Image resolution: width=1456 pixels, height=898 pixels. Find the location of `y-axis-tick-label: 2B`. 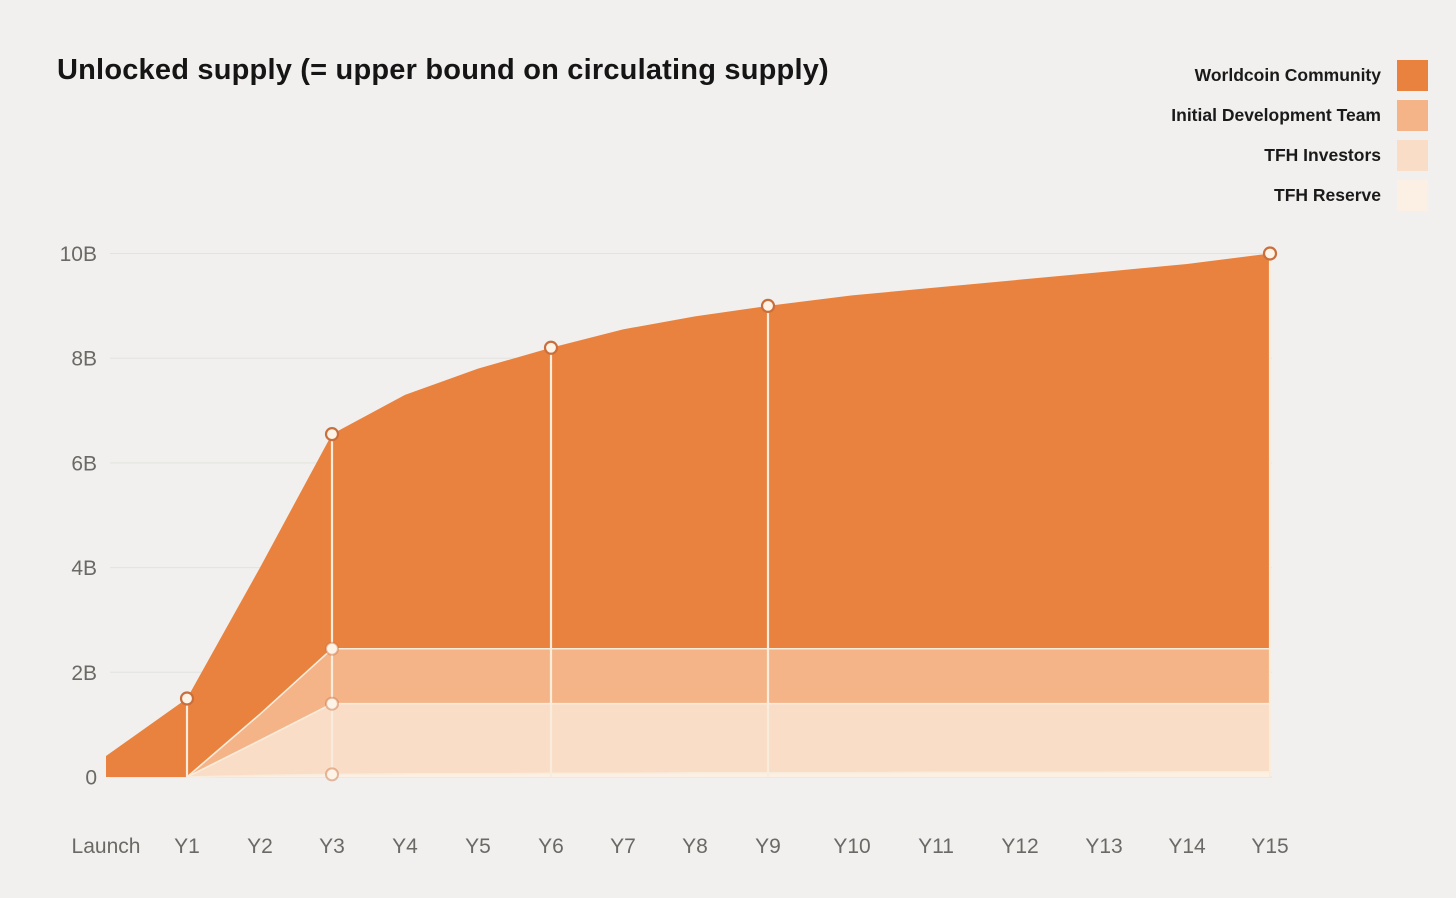

y-axis-tick-label: 2B is located at coordinates (84, 673).